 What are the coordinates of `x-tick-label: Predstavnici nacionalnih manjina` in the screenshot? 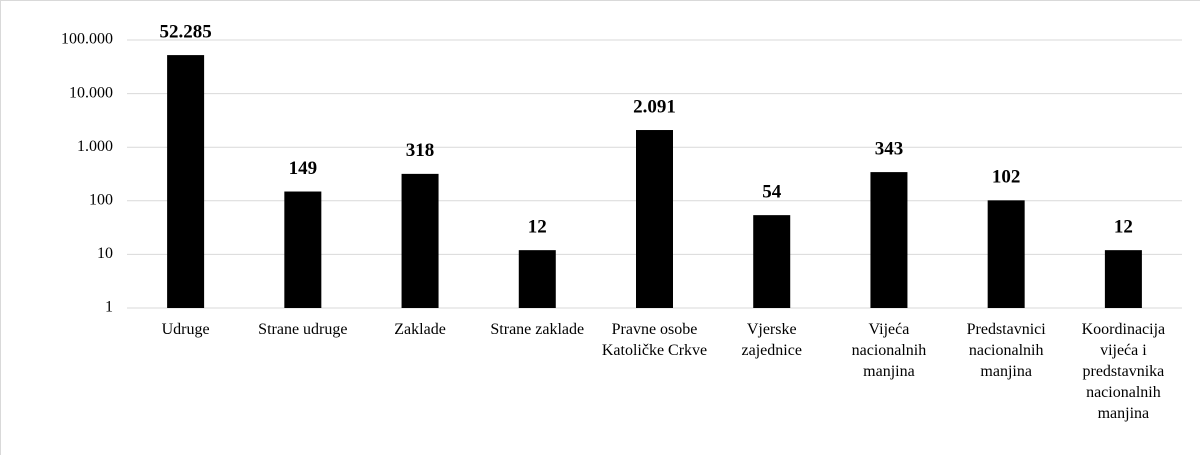 It's located at (1007, 350).